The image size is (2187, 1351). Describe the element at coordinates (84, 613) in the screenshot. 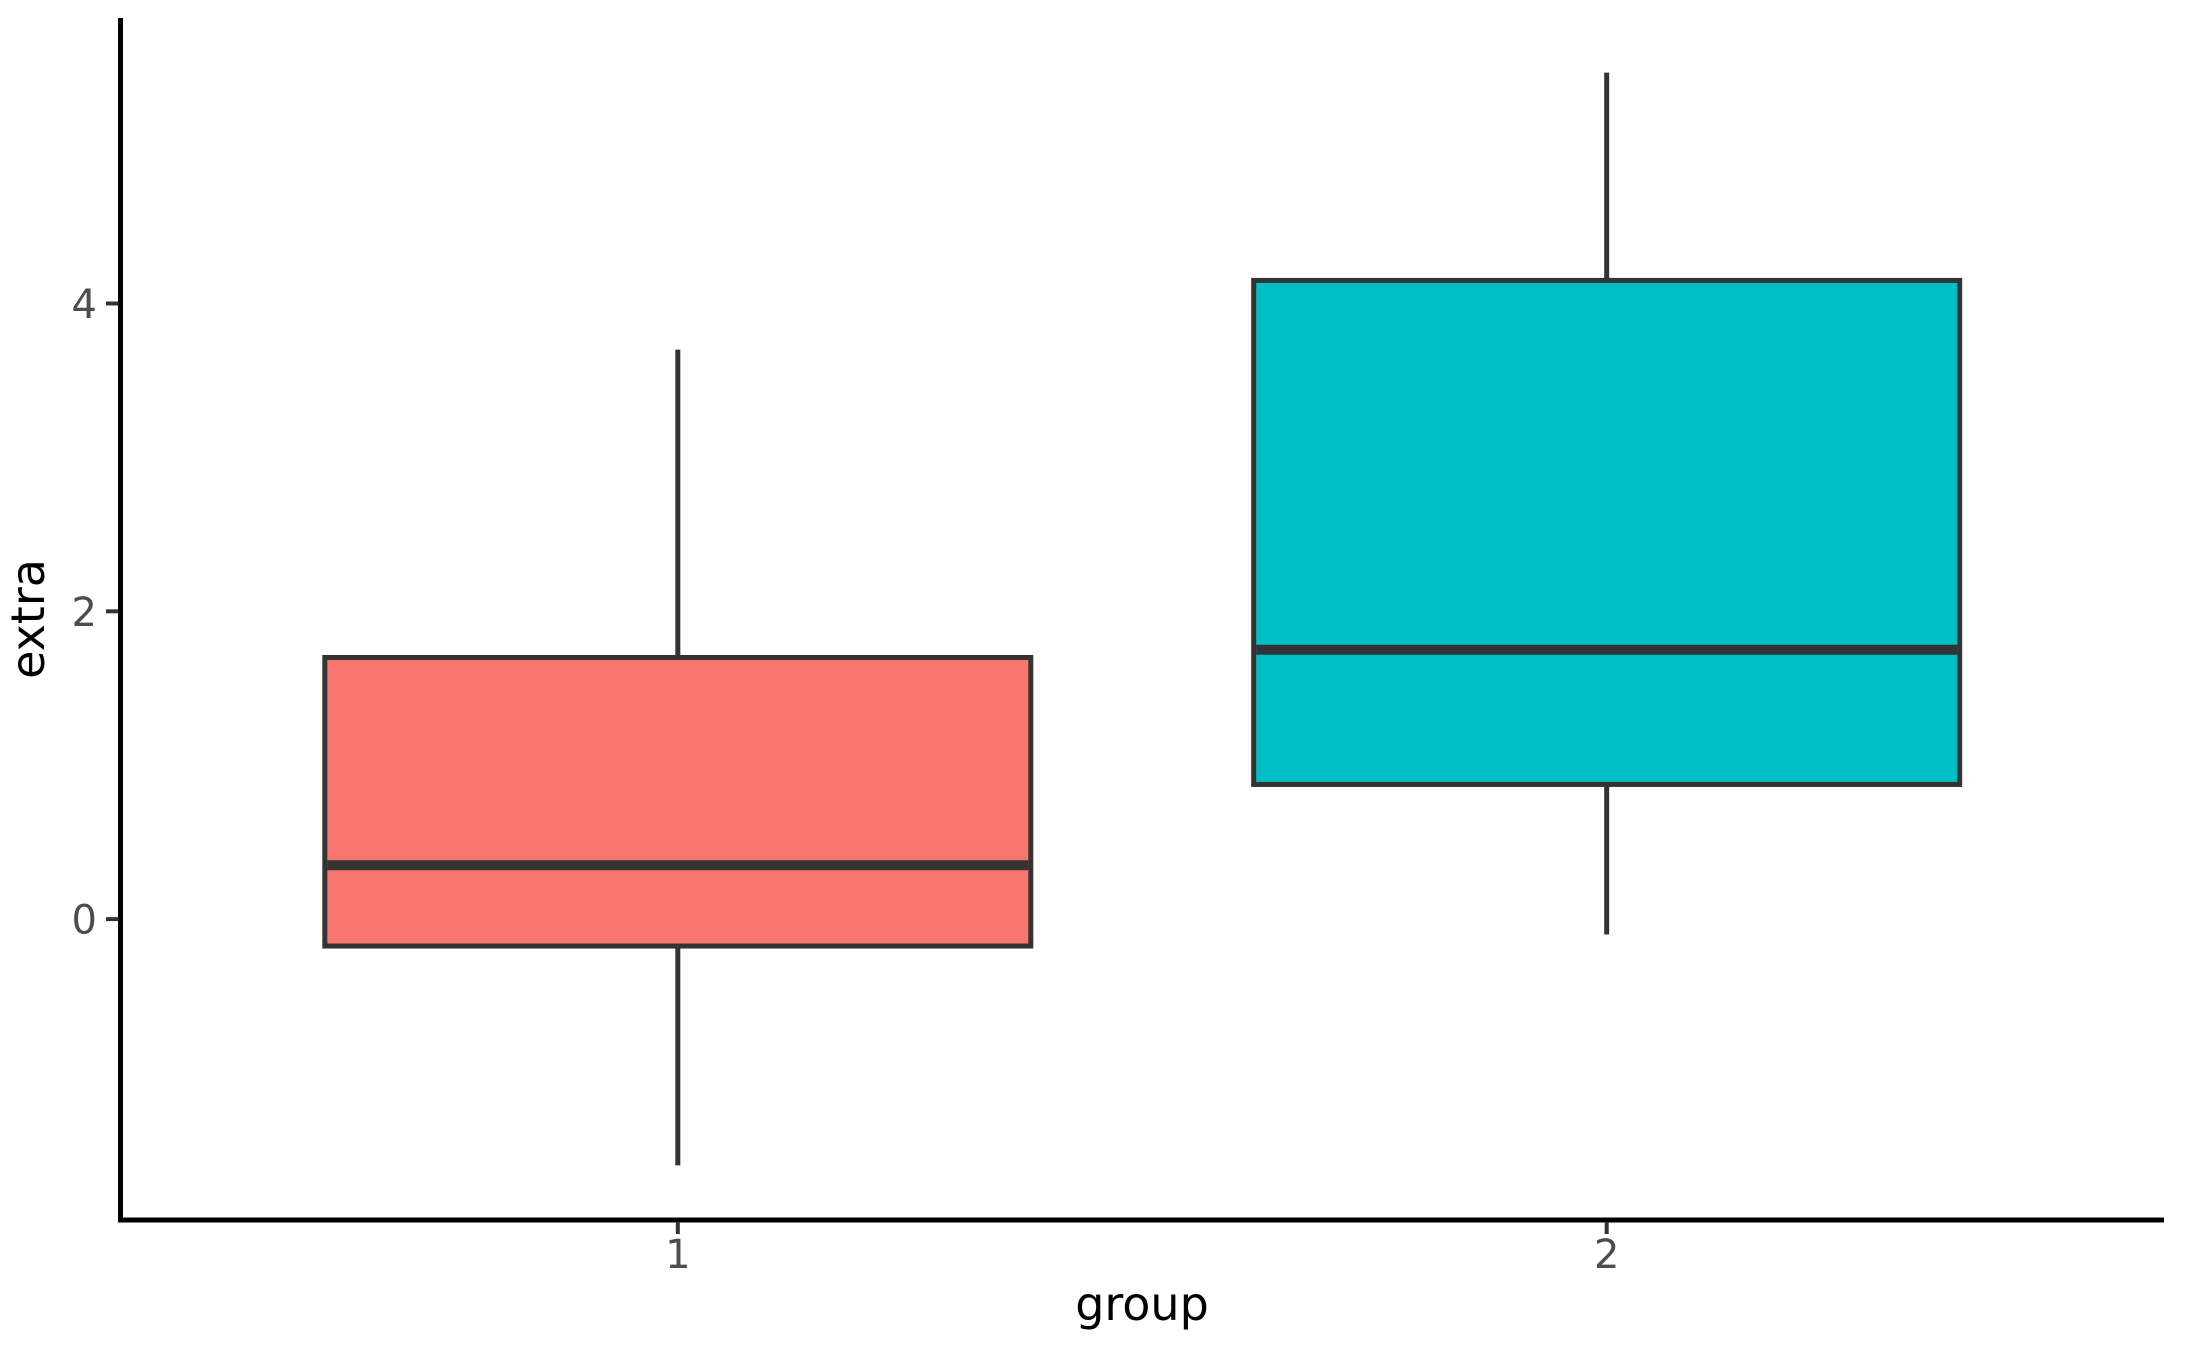

I see `y-tick-label: 2` at that location.